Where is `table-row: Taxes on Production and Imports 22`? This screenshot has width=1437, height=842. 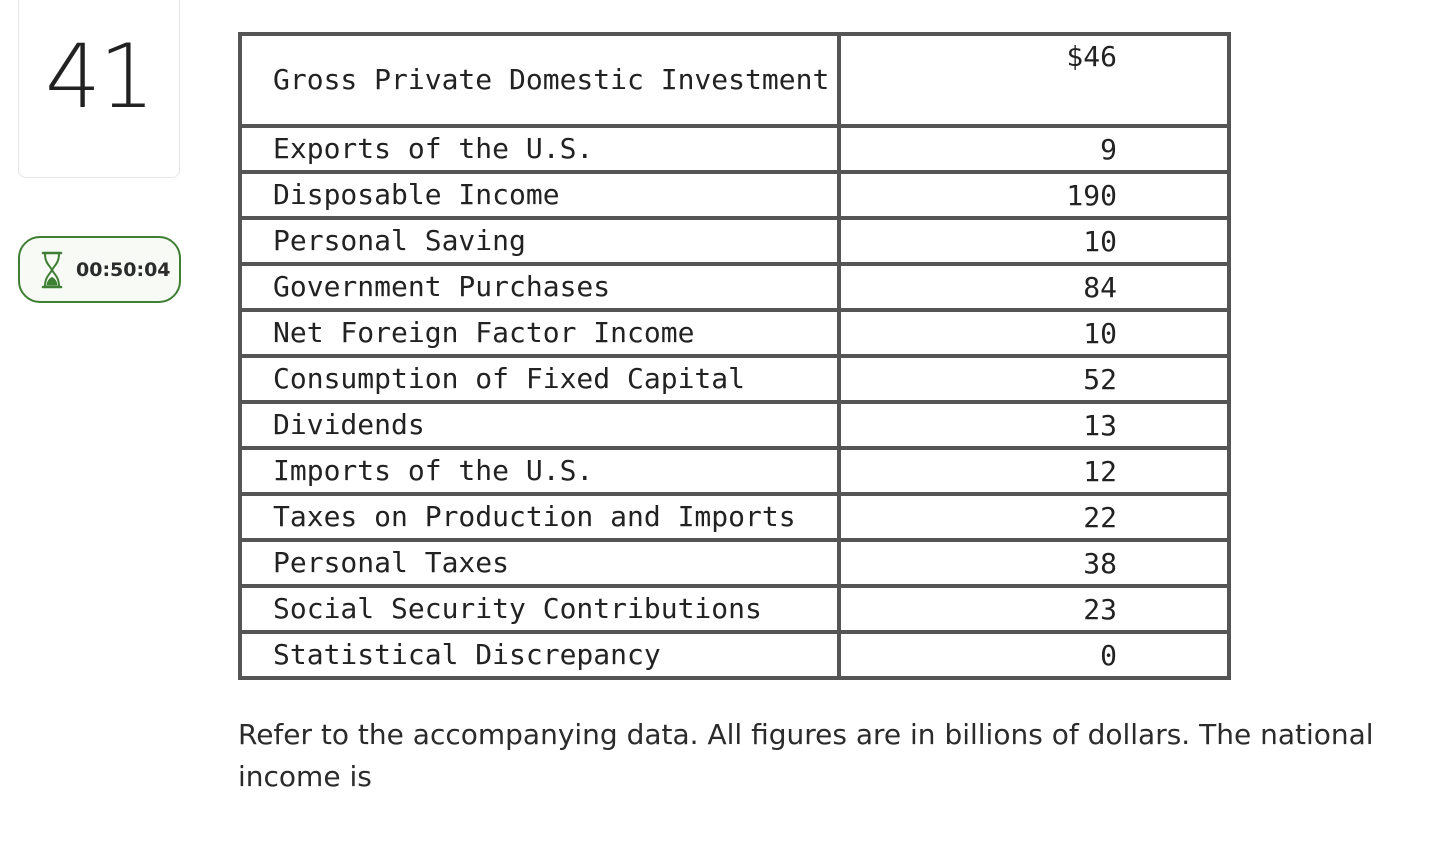 table-row: Taxes on Production and Imports 22 is located at coordinates (734, 517).